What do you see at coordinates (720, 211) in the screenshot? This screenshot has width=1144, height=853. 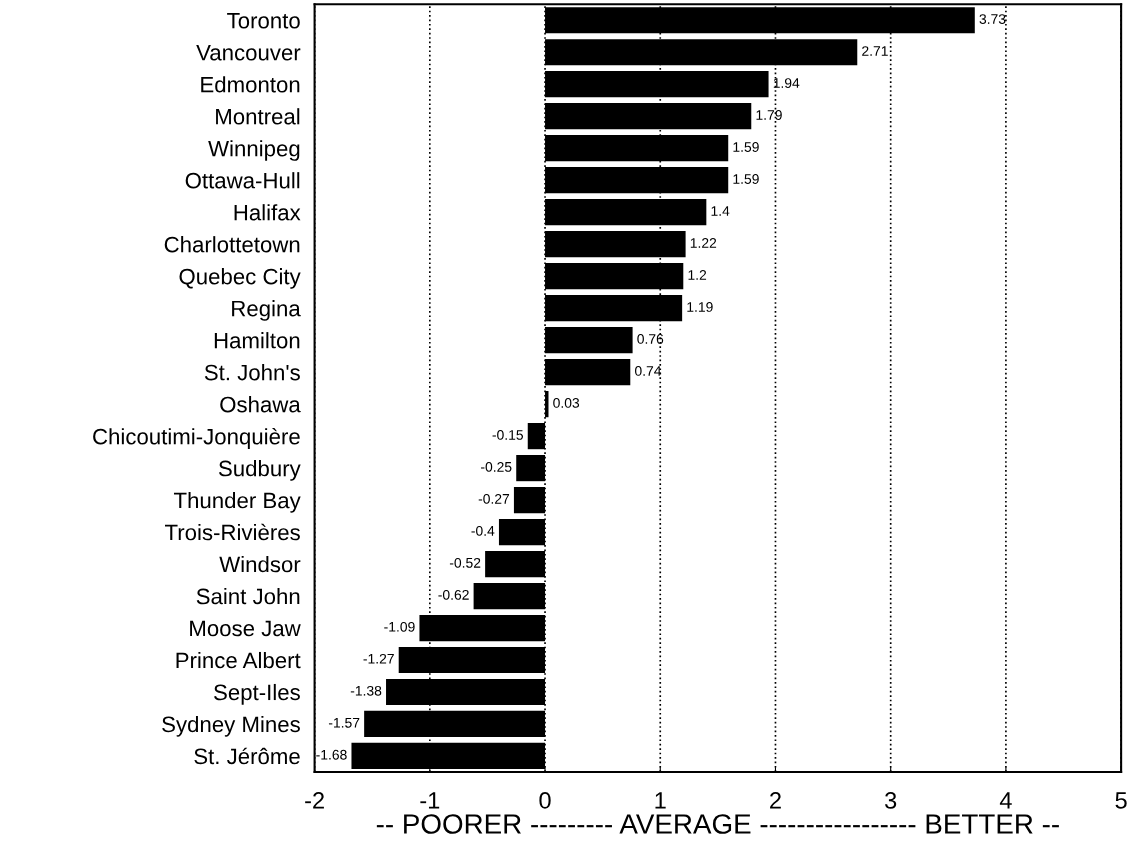 I see `data-label: 1.4` at bounding box center [720, 211].